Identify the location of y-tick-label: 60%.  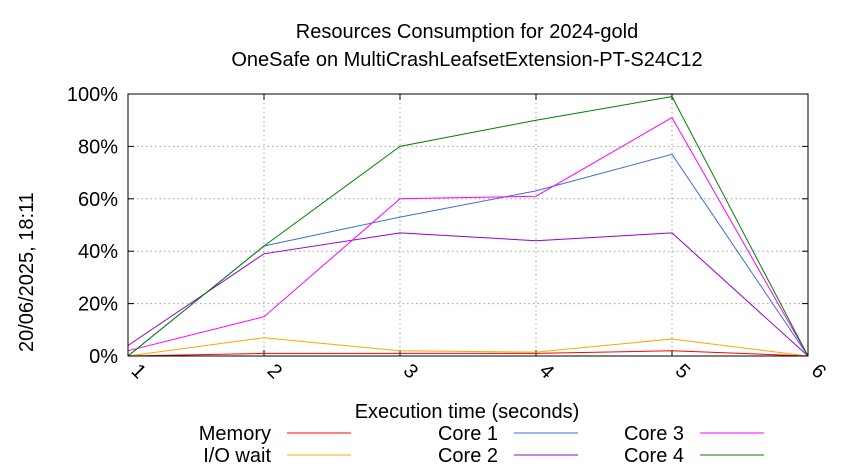
(98, 200).